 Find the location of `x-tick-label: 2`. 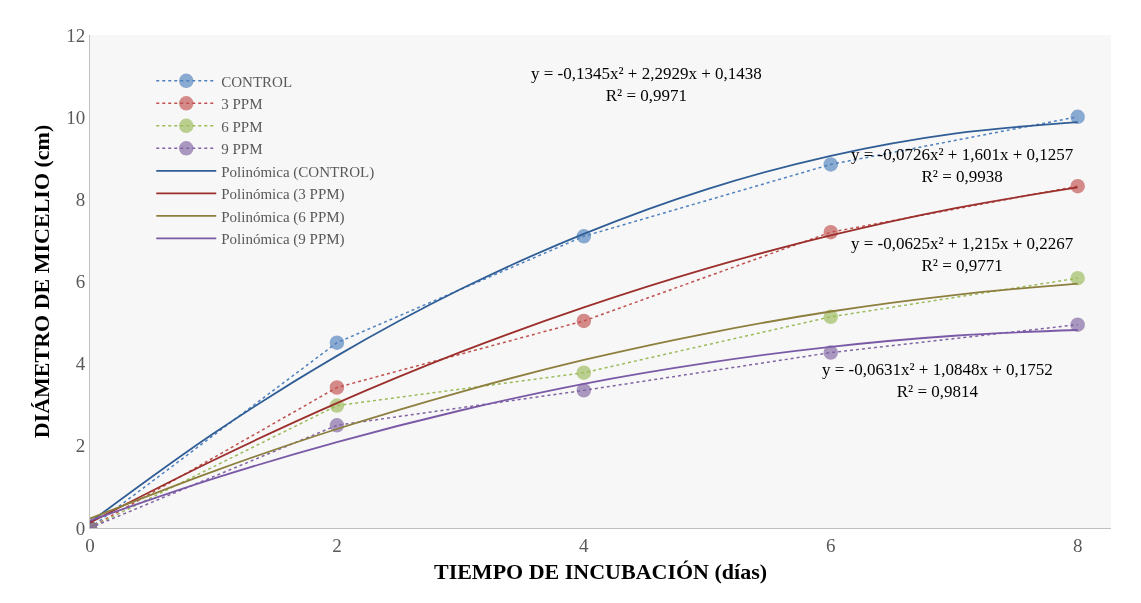

x-tick-label: 2 is located at coordinates (337, 545).